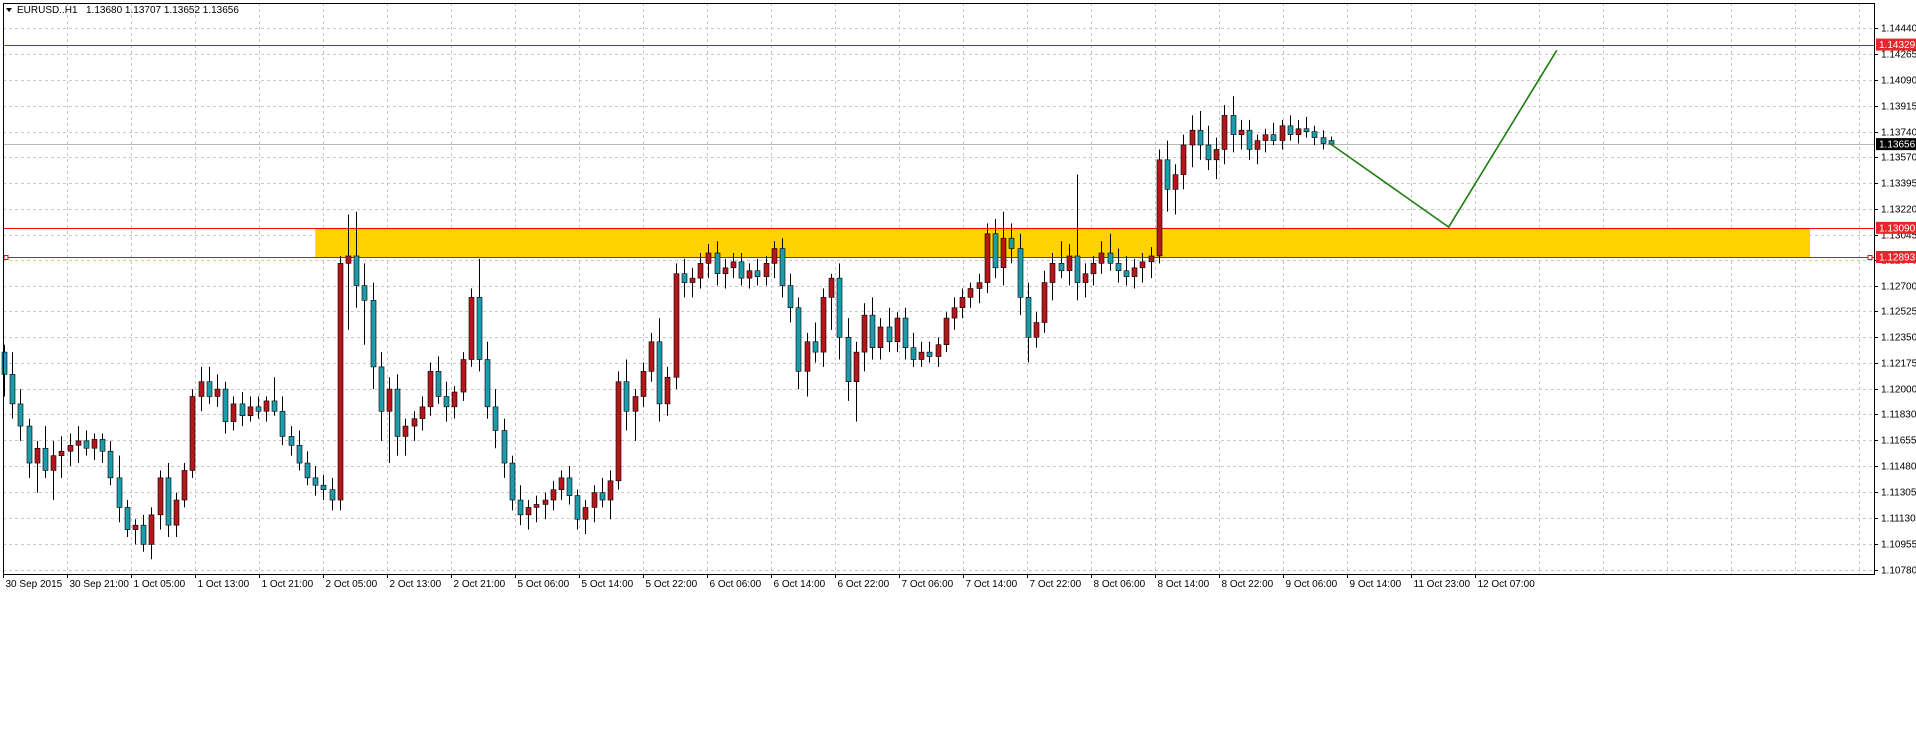 The height and width of the screenshot is (736, 1916). Describe the element at coordinates (1376, 584) in the screenshot. I see `x-tick-label: 9 Oct 14:00` at that location.